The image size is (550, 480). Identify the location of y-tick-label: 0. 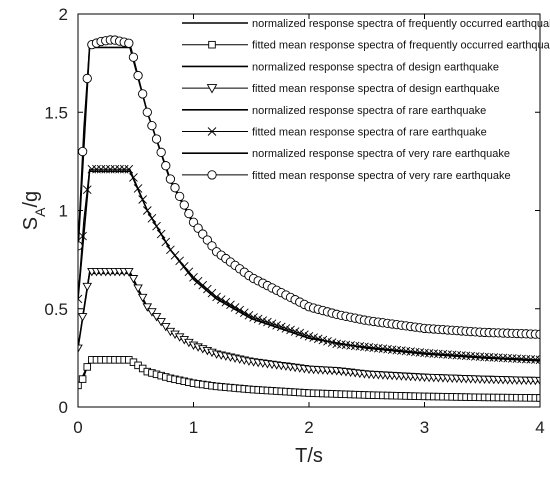
(63, 407).